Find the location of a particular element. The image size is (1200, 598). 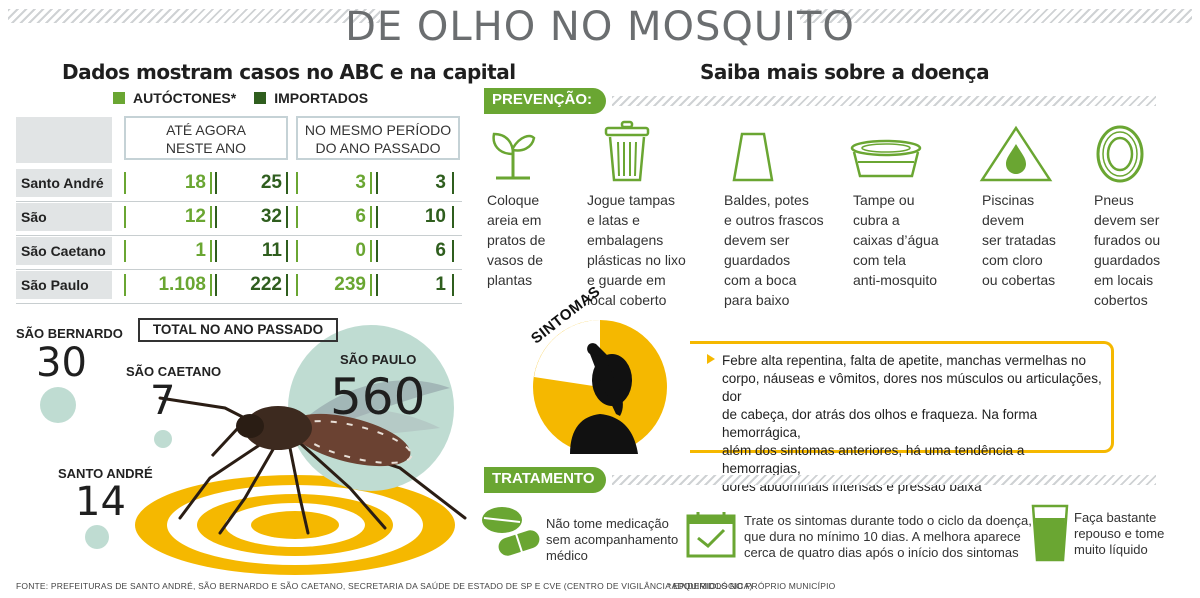

prevention-hatch is located at coordinates (884, 101).